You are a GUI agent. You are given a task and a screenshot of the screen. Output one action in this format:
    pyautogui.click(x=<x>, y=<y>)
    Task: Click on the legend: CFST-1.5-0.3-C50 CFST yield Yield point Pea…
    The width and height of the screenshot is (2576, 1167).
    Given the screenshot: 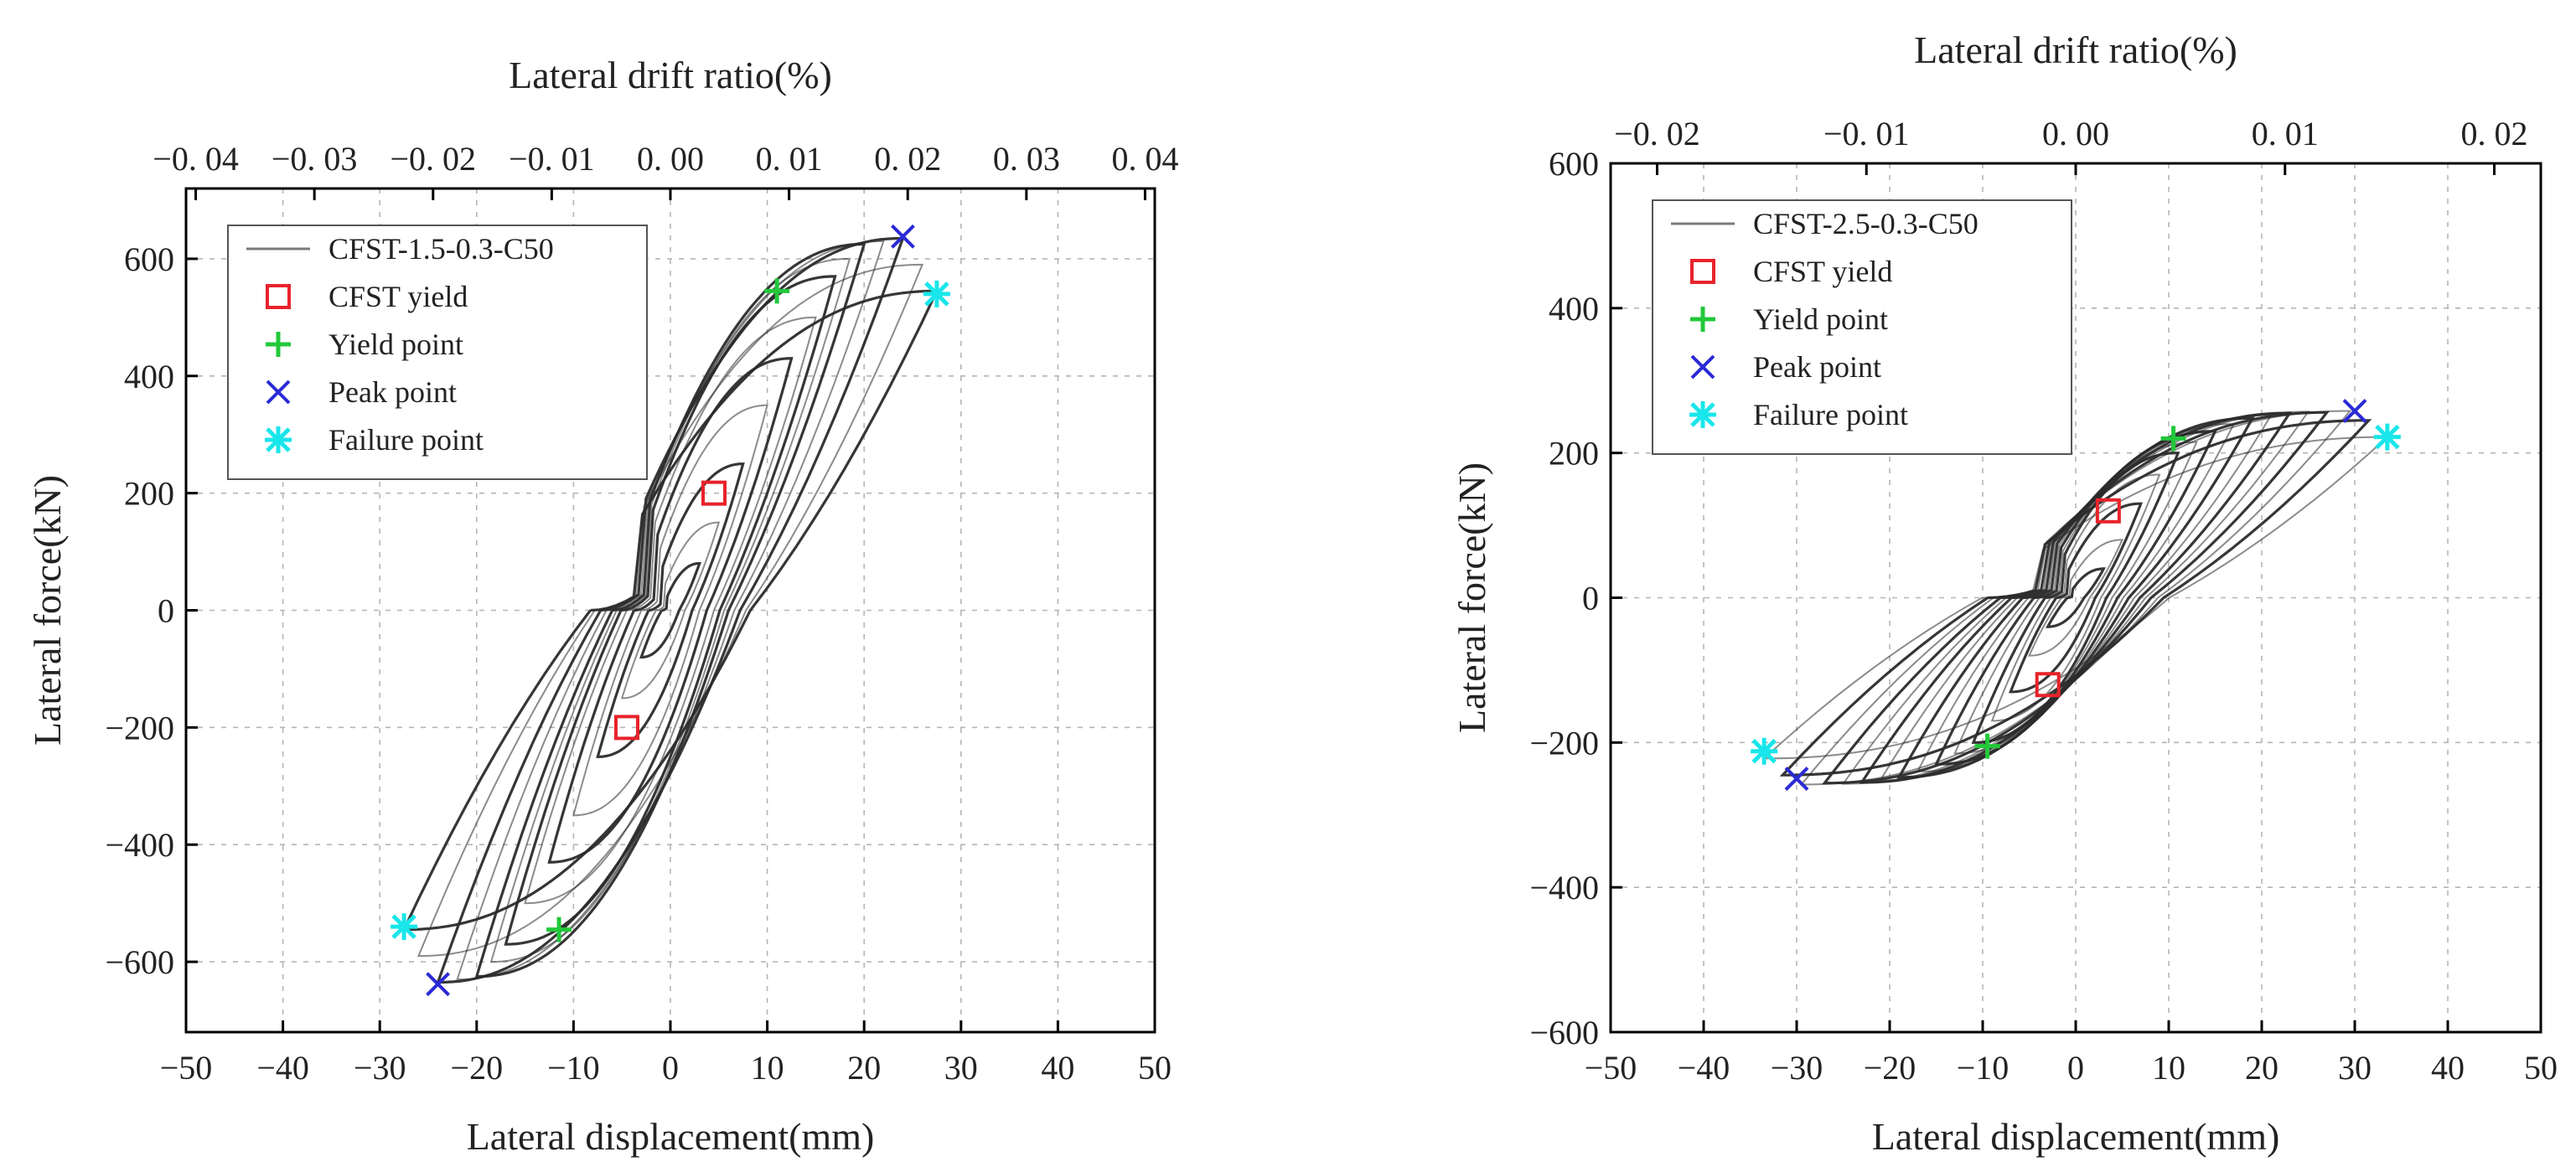 What is the action you would take?
    pyautogui.click(x=437, y=352)
    